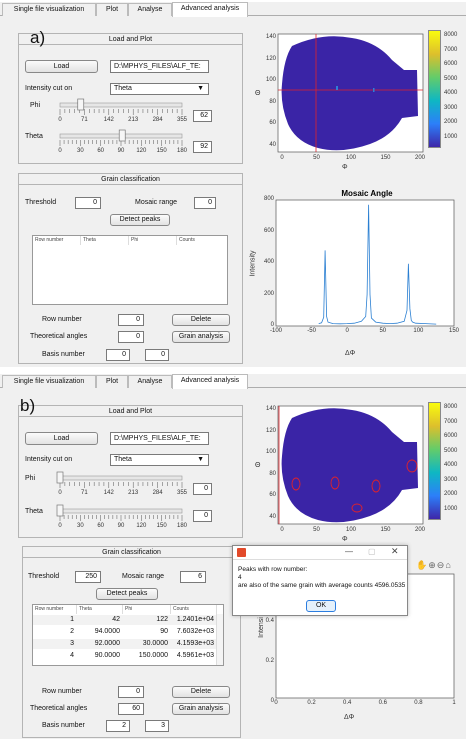 The height and width of the screenshot is (739, 466). I want to click on phi-slider-ticks, so click(121, 485).